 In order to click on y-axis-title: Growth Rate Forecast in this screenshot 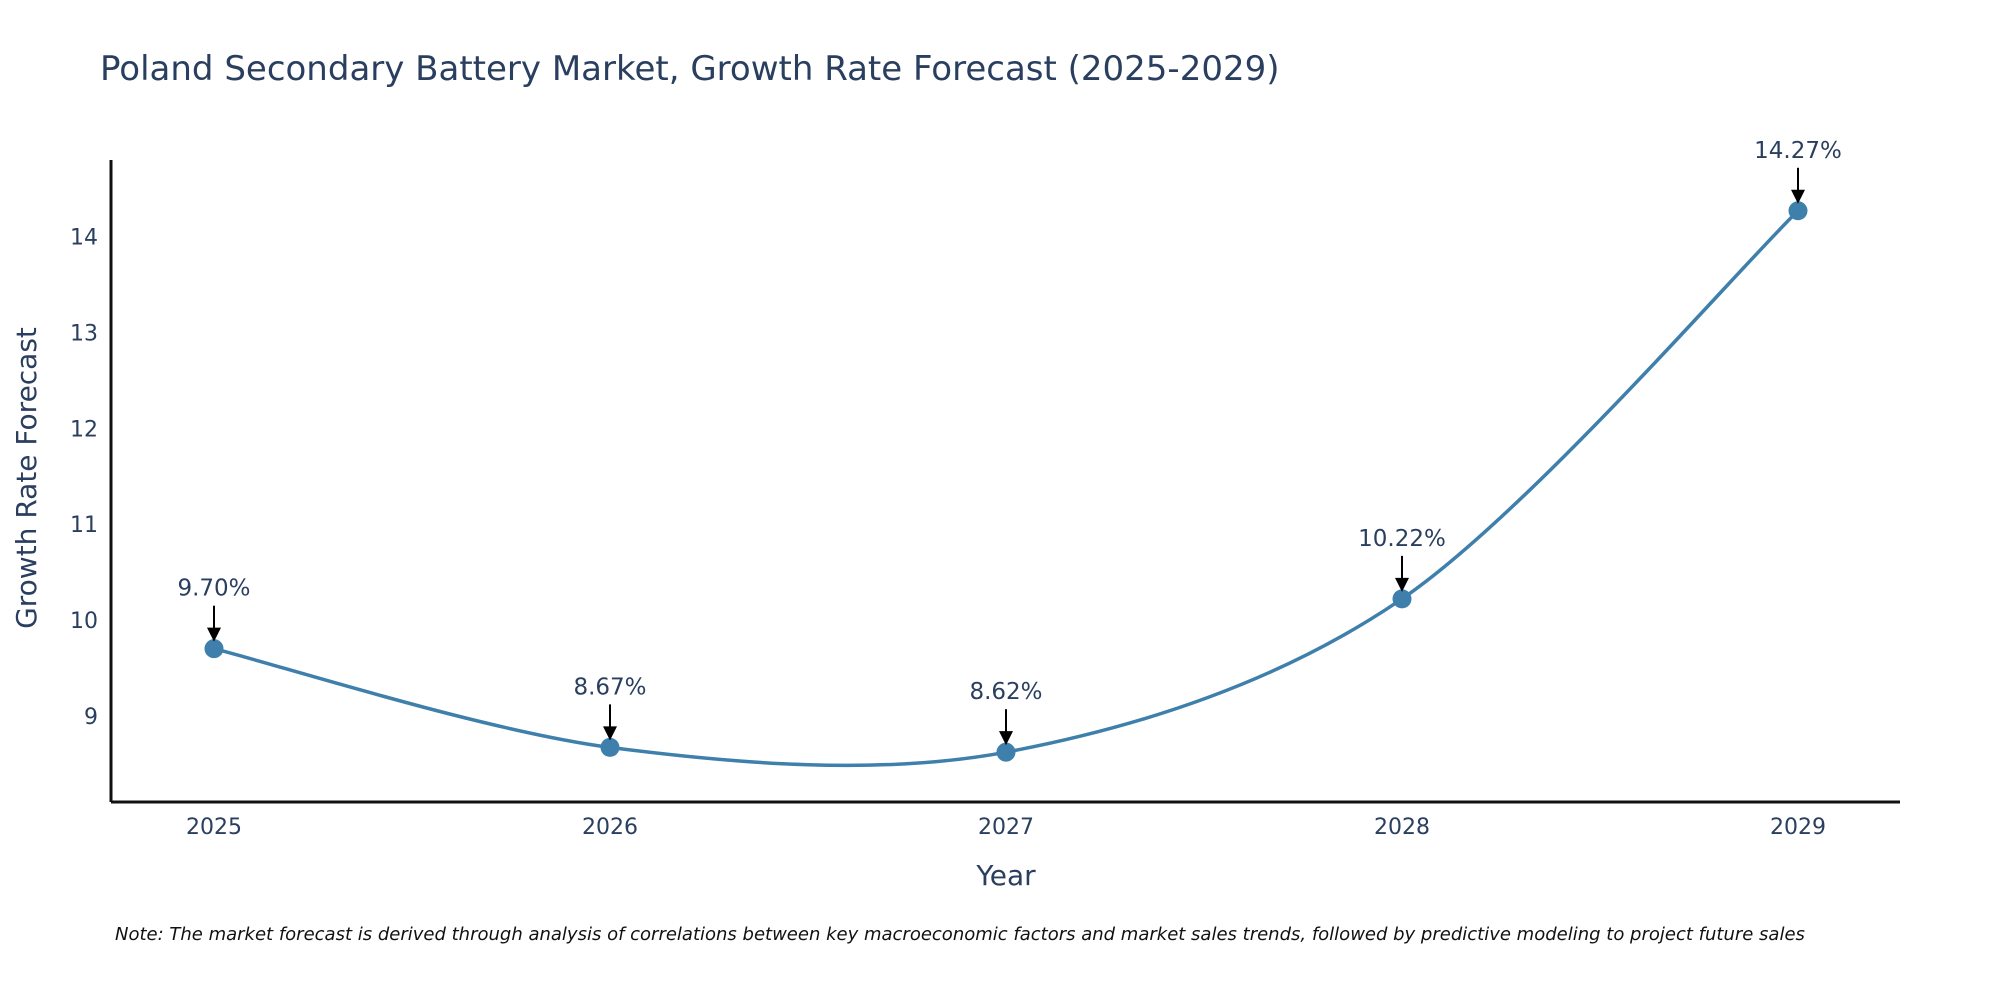, I will do `click(26, 478)`.